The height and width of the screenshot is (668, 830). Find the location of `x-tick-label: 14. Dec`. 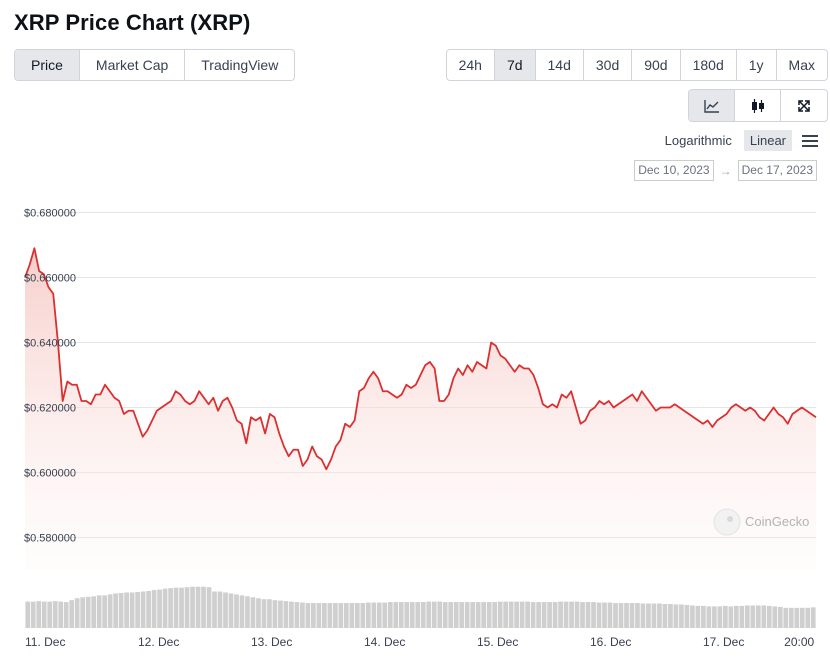

x-tick-label: 14. Dec is located at coordinates (384, 642).